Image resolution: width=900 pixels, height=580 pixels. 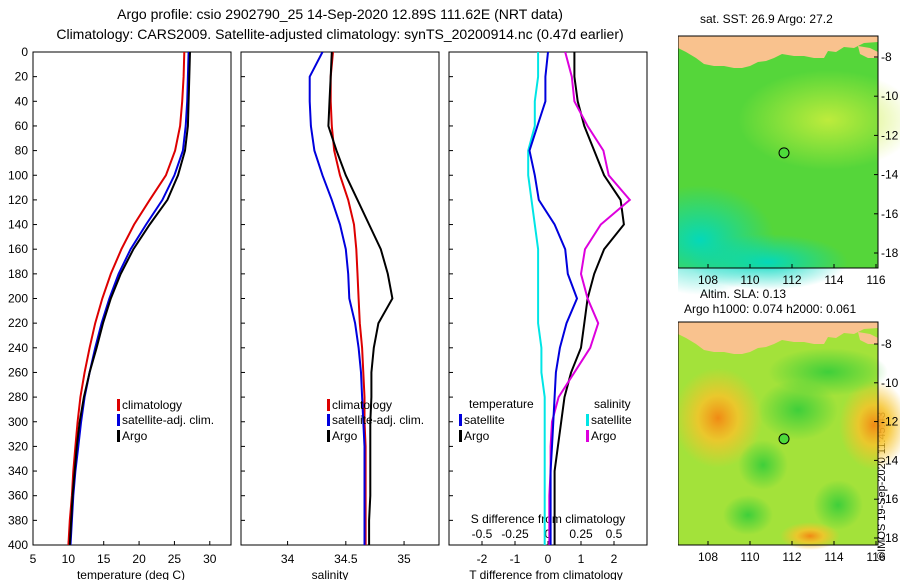 What do you see at coordinates (611, 420) in the screenshot?
I see `sdiff-sat-legend-label: satellite` at bounding box center [611, 420].